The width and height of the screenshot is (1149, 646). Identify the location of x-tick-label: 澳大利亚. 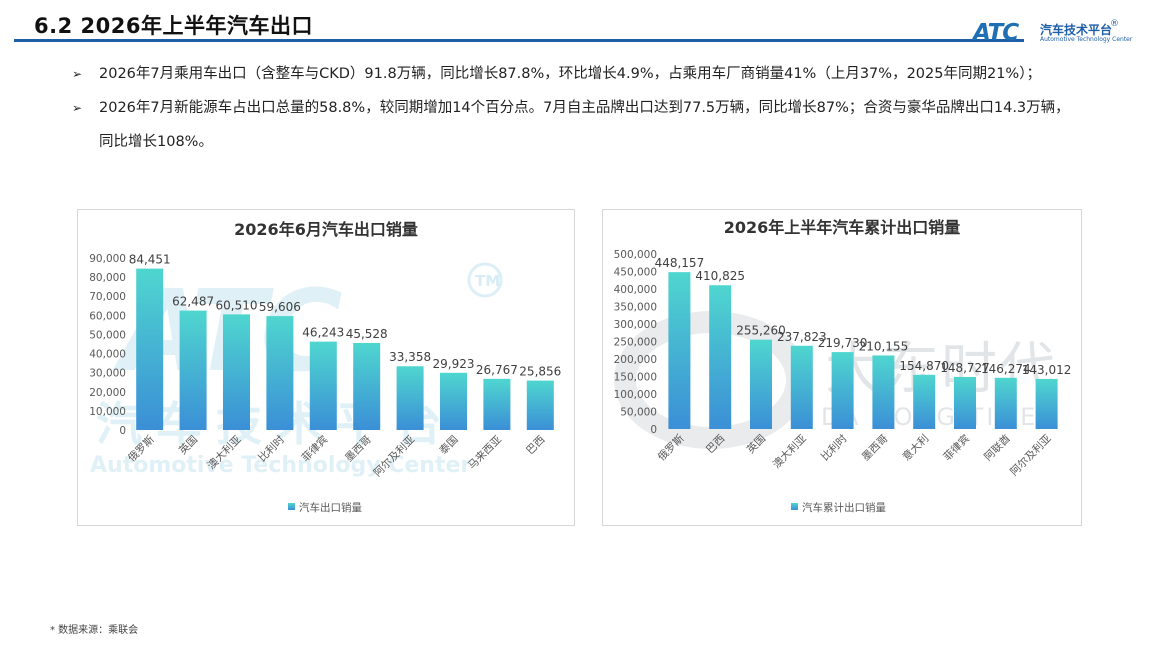
(789, 451).